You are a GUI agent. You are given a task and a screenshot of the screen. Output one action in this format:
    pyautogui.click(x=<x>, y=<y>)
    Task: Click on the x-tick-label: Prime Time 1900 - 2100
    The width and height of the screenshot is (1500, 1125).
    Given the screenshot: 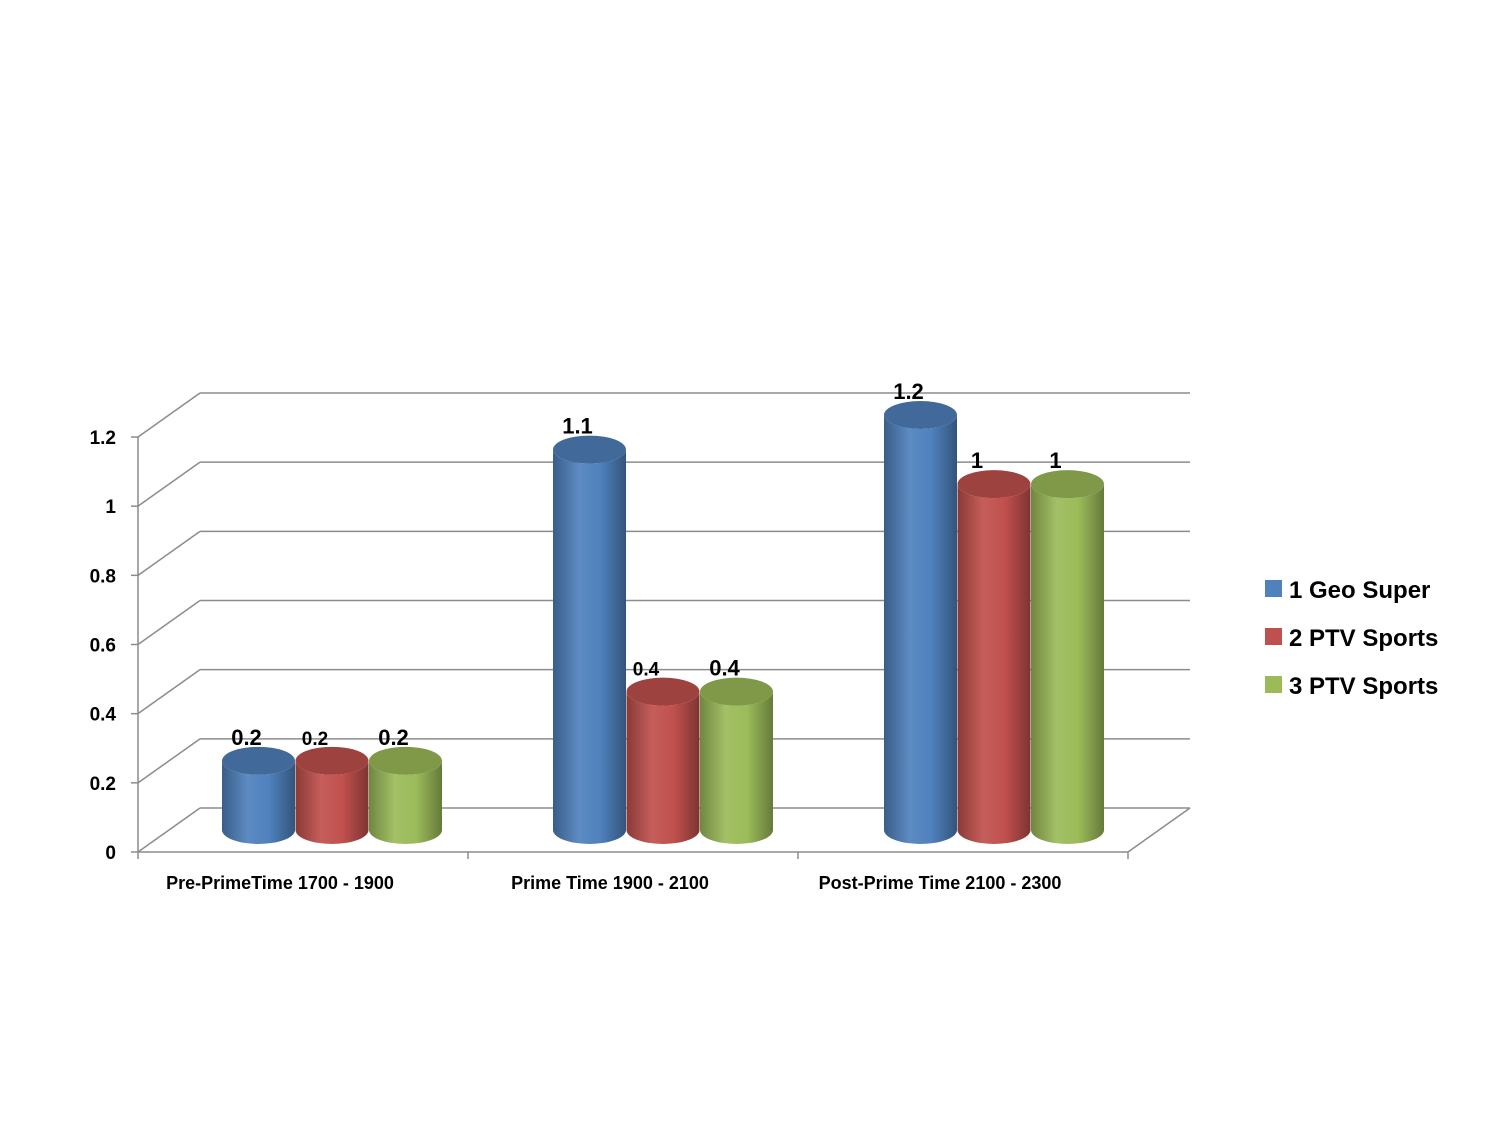 What is the action you would take?
    pyautogui.click(x=610, y=883)
    